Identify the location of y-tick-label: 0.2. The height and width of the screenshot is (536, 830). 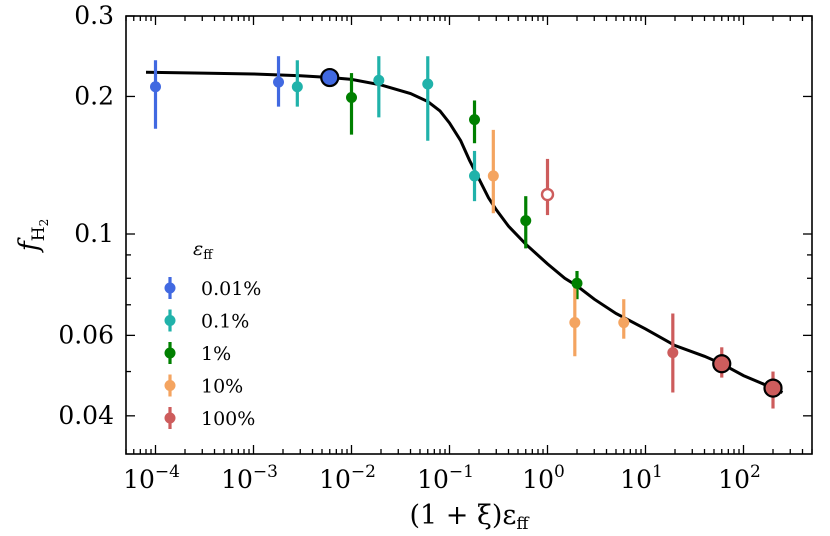
(94, 95).